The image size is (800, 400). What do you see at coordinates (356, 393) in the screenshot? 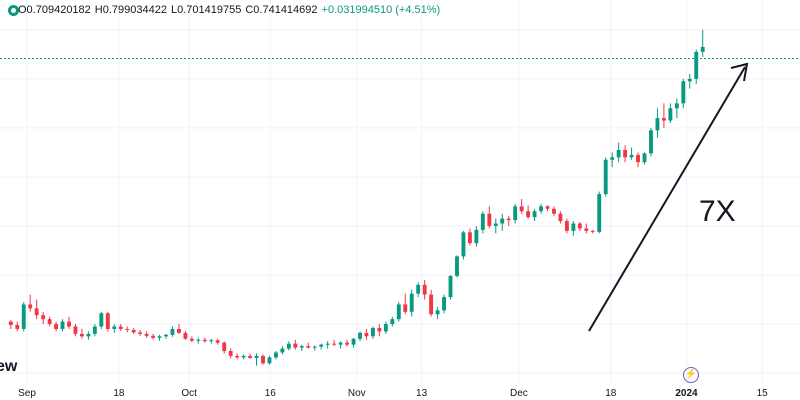
I see `x-tick-label: Nov` at bounding box center [356, 393].